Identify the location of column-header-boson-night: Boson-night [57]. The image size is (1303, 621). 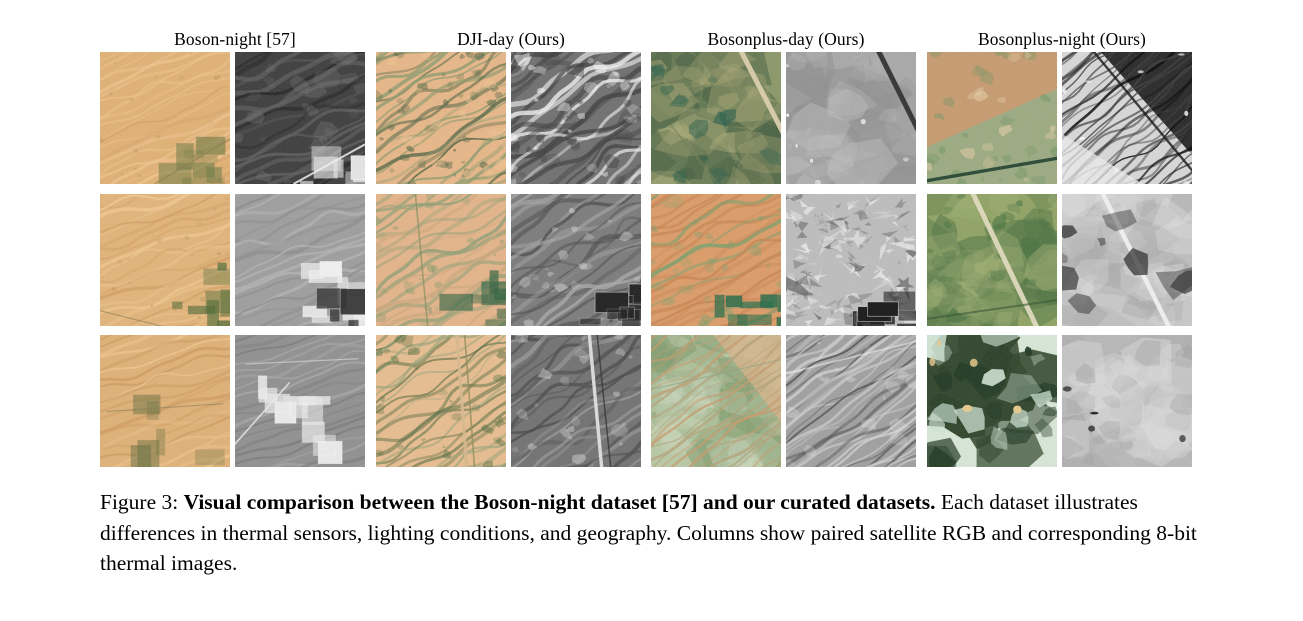
(235, 39).